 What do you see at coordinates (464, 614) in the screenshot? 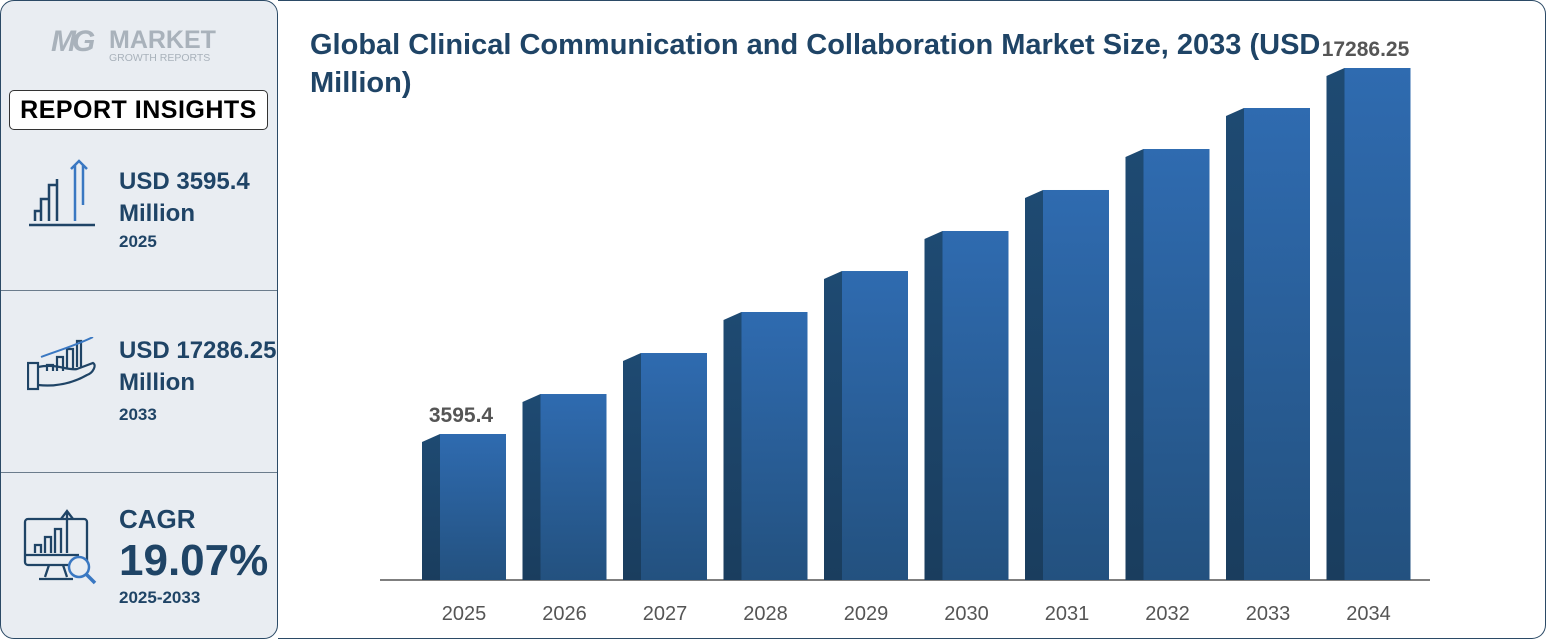
I see `x-tick-label: 2025` at bounding box center [464, 614].